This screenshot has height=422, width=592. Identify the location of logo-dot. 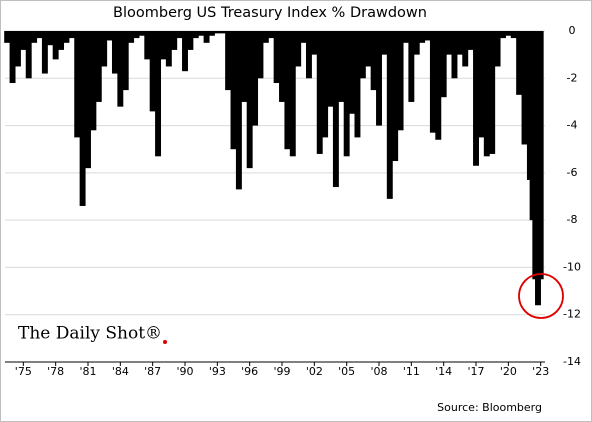
(165, 342).